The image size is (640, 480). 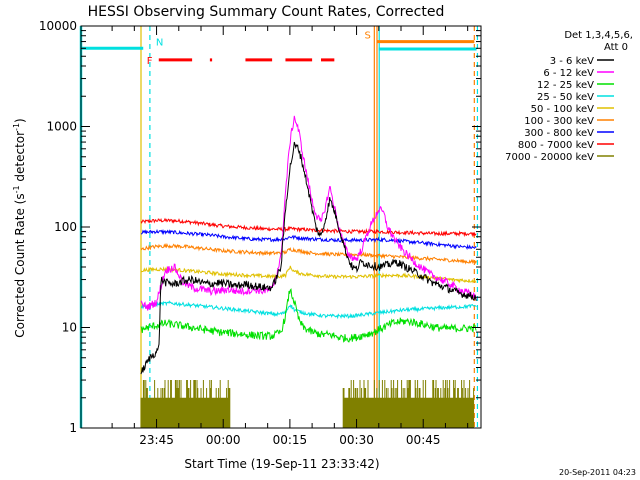 What do you see at coordinates (423, 440) in the screenshot?
I see `x-tick-label-4: 00:45` at bounding box center [423, 440].